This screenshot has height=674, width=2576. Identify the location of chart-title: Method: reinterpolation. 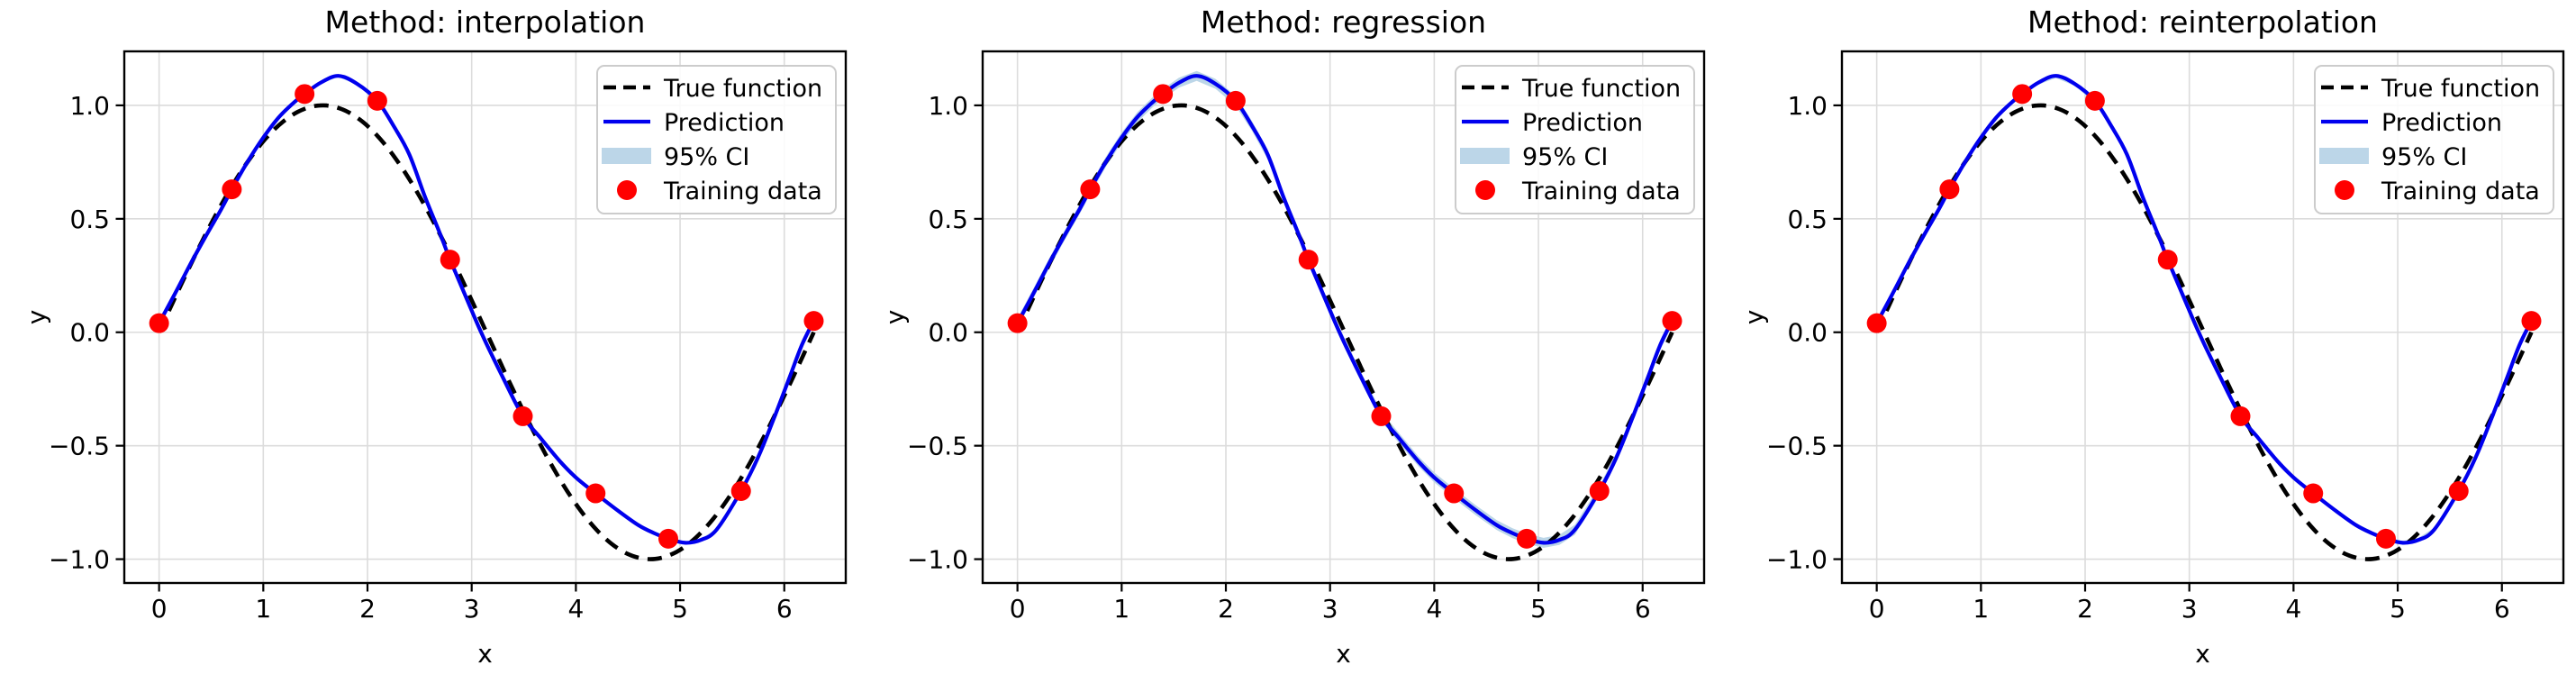
(2203, 22).